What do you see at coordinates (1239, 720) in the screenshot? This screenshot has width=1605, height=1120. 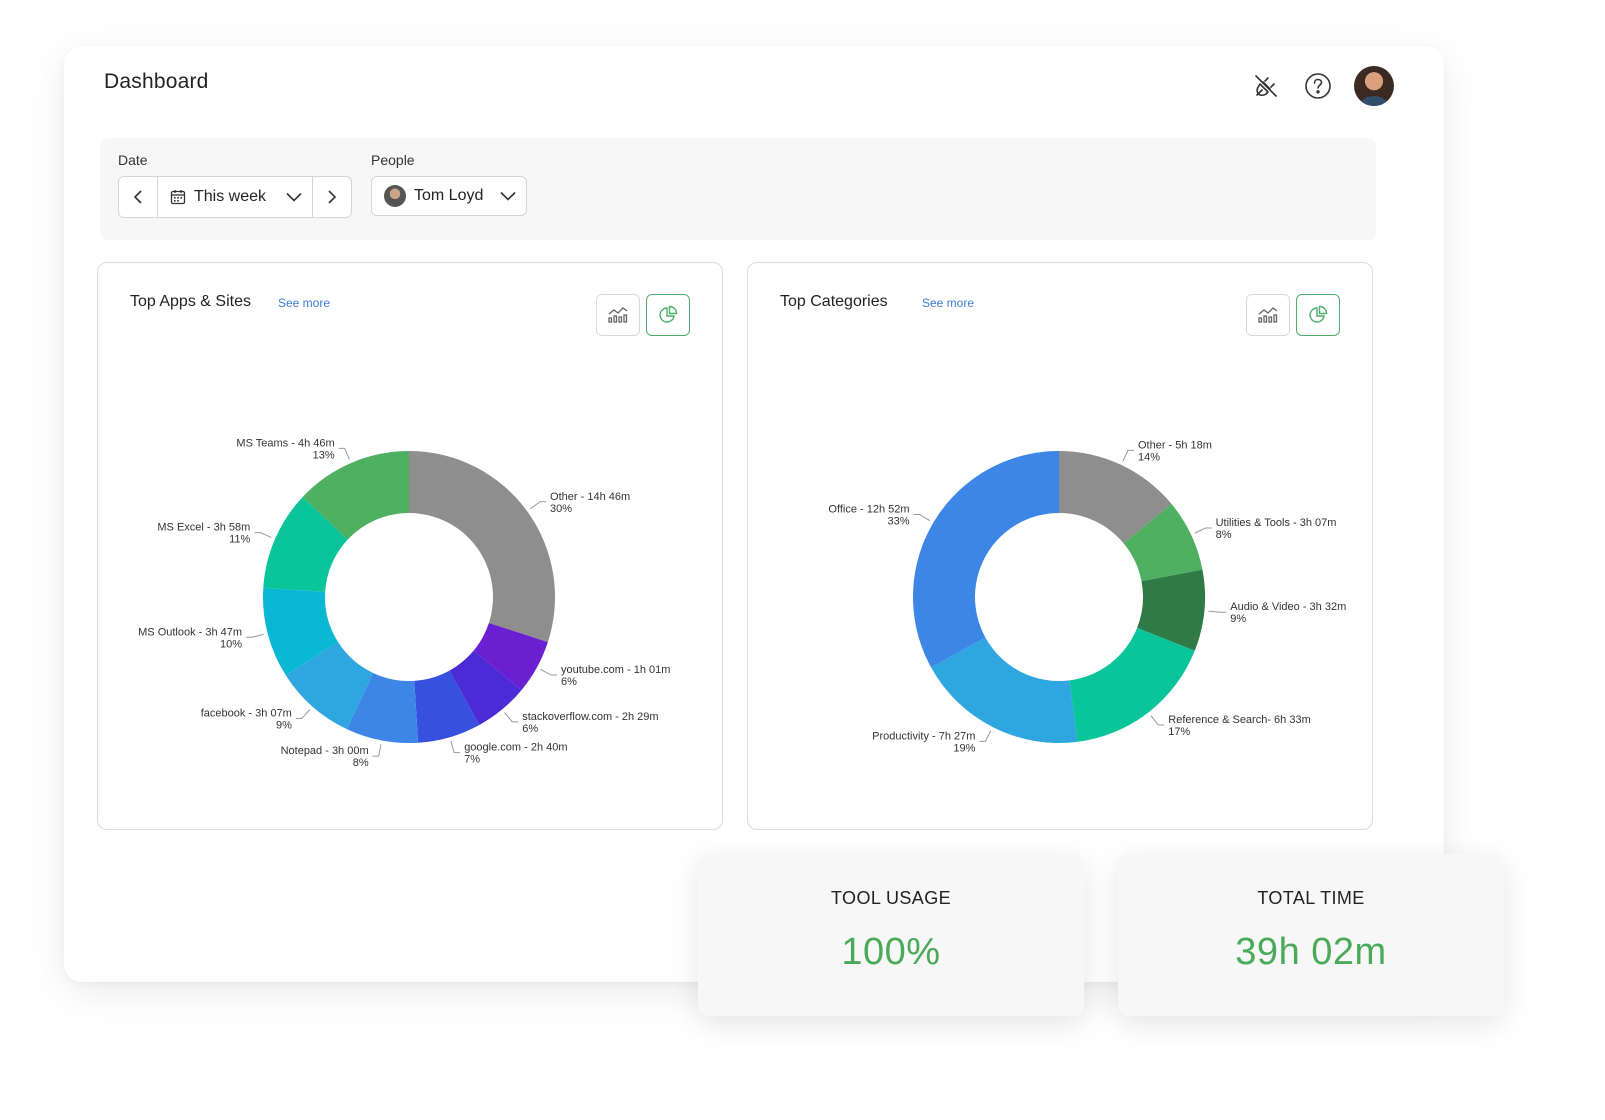 I see `slice-label: Reference & Search- 6h 33m` at bounding box center [1239, 720].